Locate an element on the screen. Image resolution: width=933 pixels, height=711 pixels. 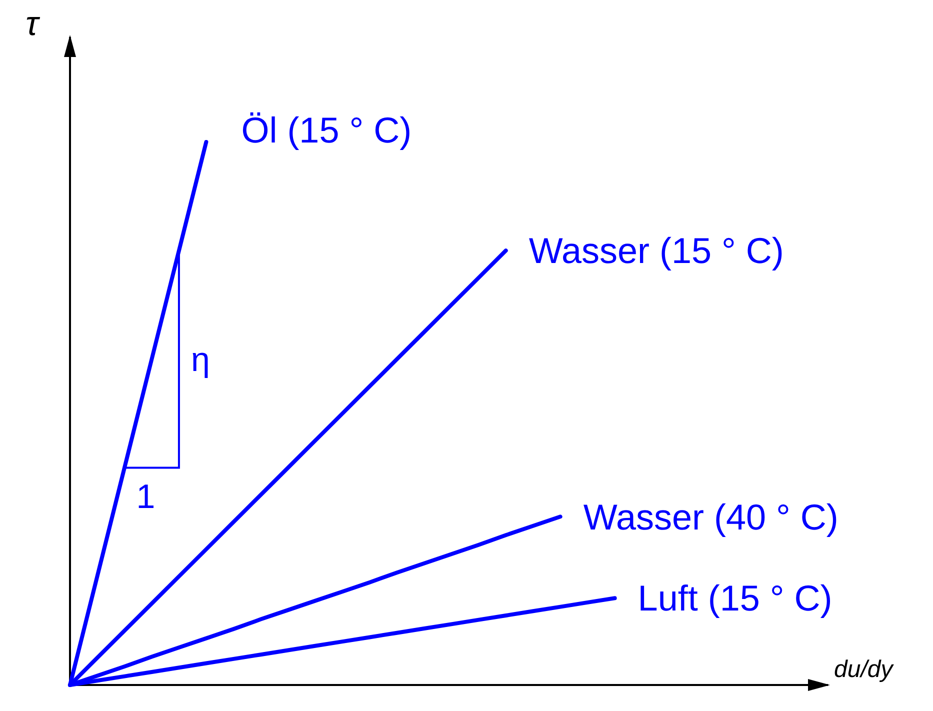
text: du/dy is located at coordinates (864, 669).